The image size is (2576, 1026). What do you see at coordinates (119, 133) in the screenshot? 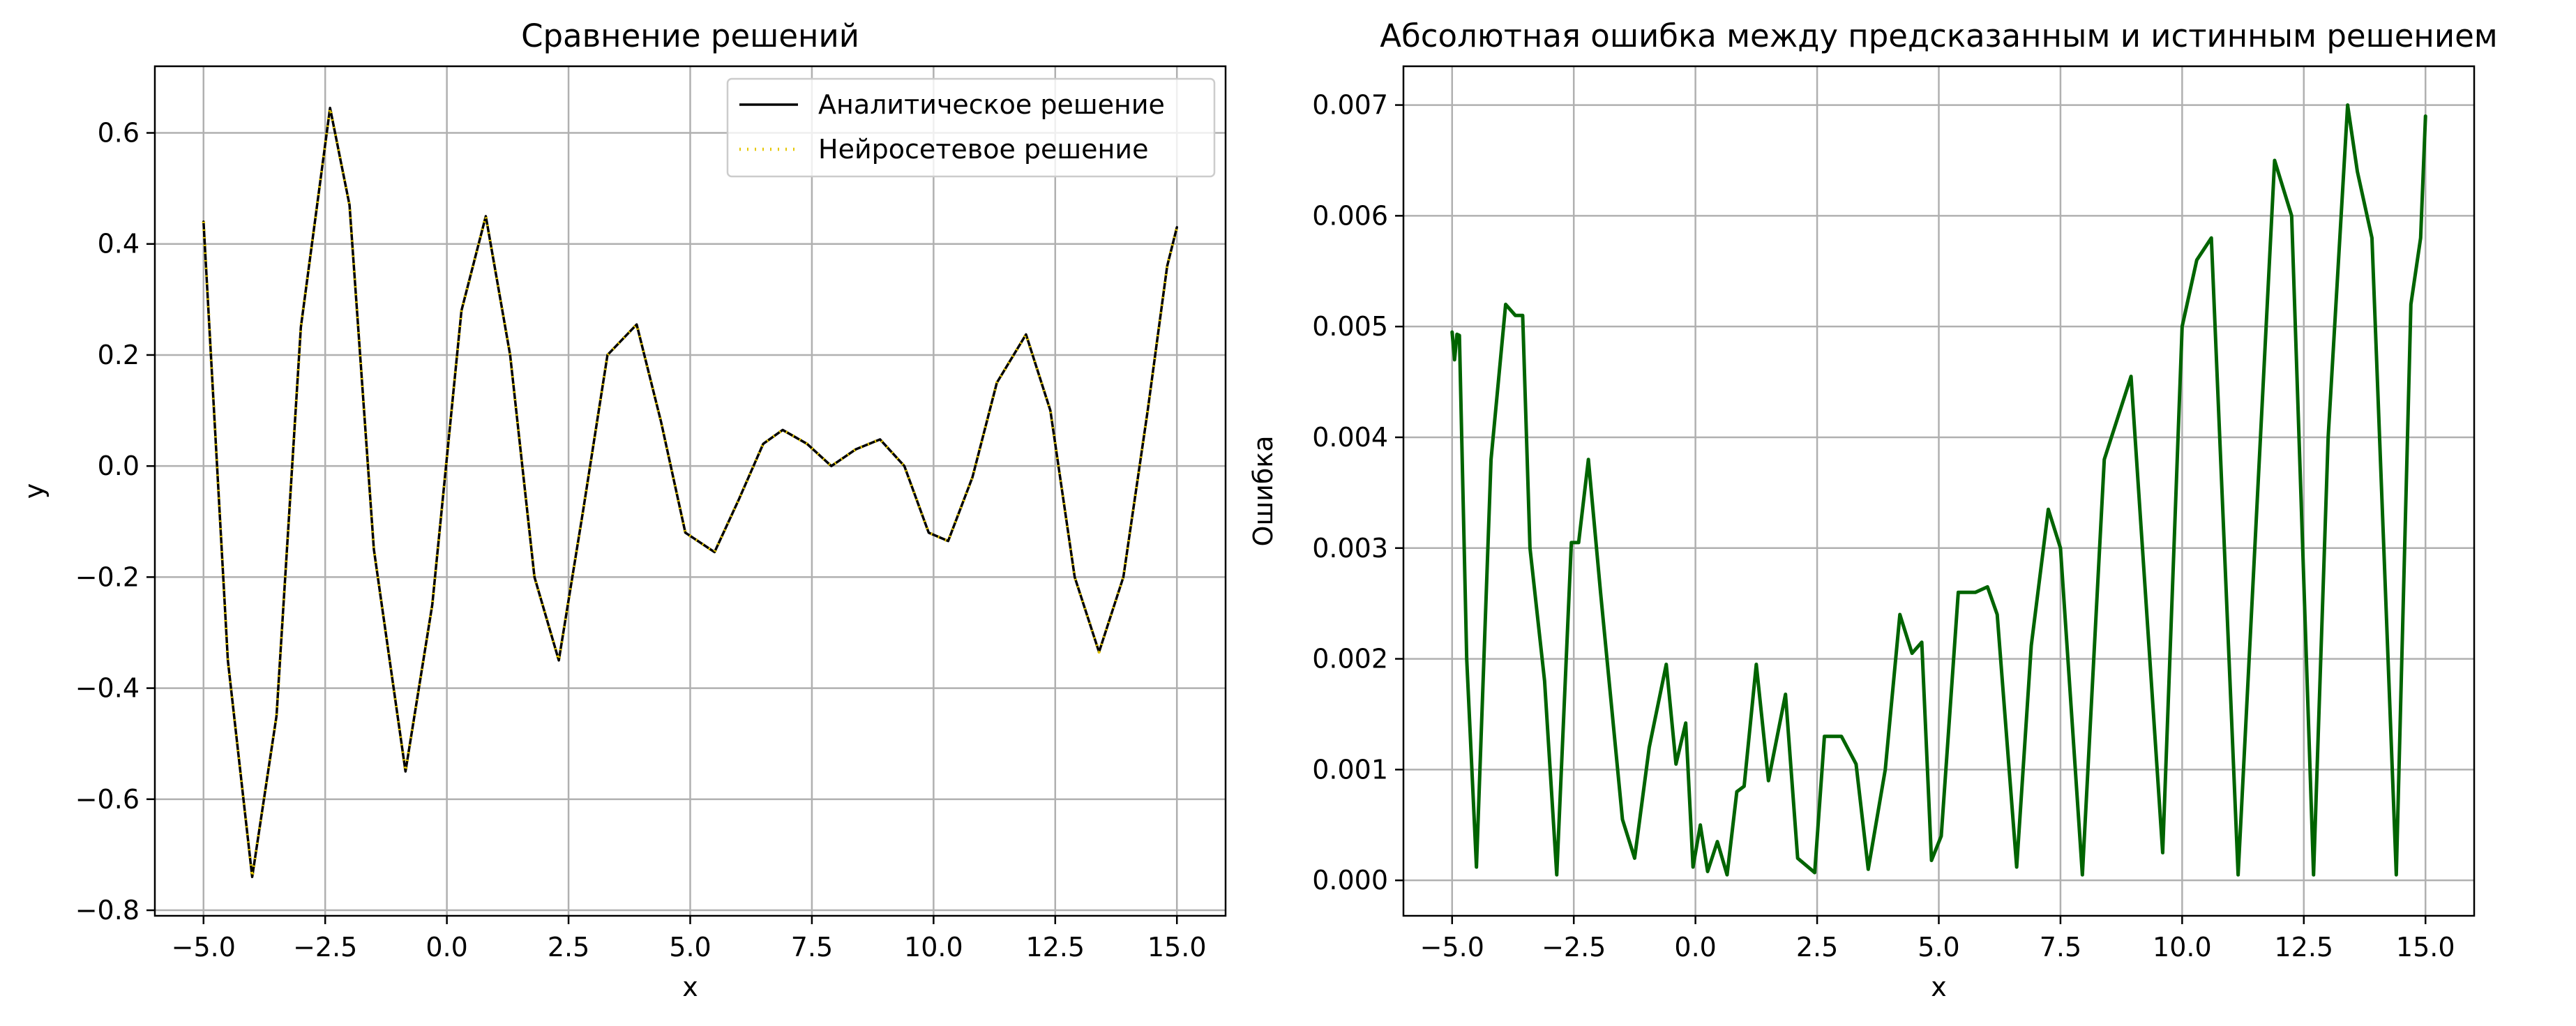
I see `y-tick-label: 0.6` at bounding box center [119, 133].